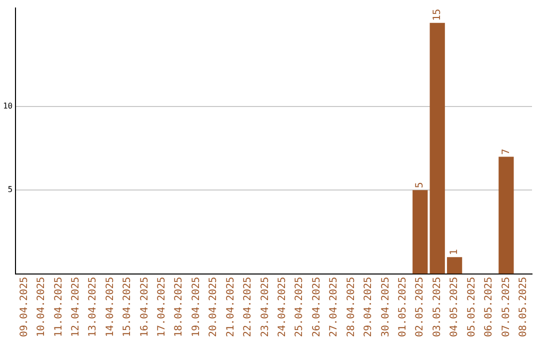 The width and height of the screenshot is (540, 340). What do you see at coordinates (454, 252) in the screenshot?
I see `data-label: 1` at bounding box center [454, 252].